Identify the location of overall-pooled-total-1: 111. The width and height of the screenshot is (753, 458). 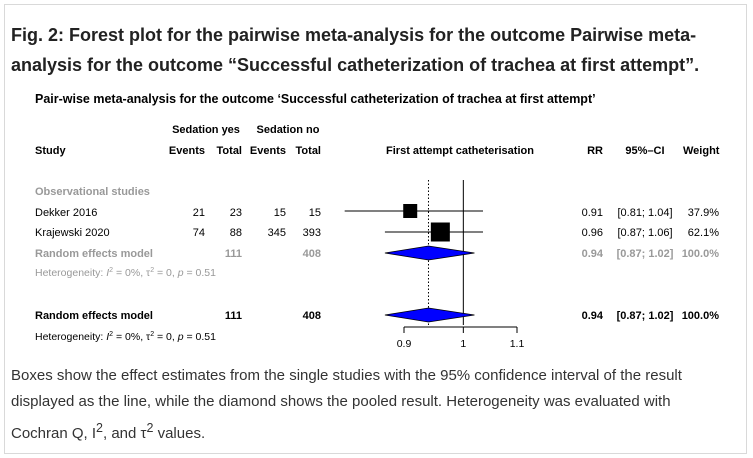
(233, 316).